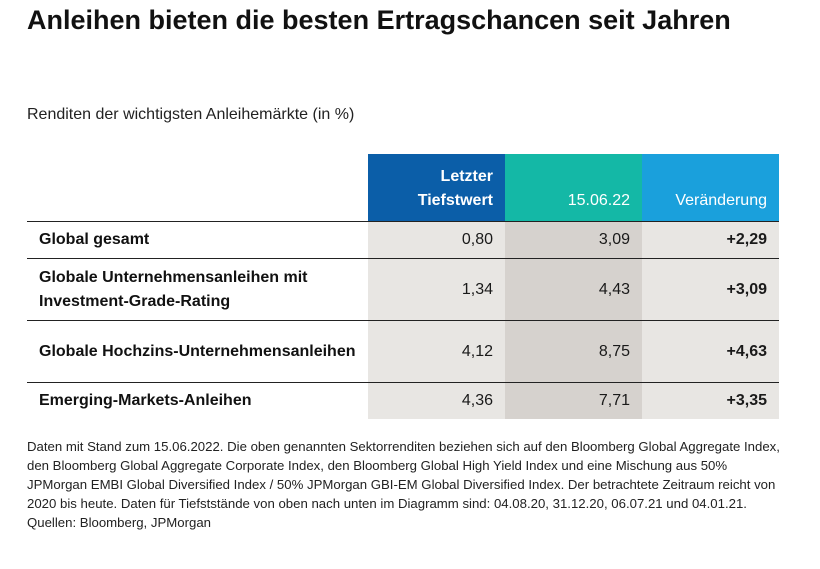 The image size is (820, 569). What do you see at coordinates (436, 400) in the screenshot?
I see `cell-letzter-tiefstwert: 4,36` at bounding box center [436, 400].